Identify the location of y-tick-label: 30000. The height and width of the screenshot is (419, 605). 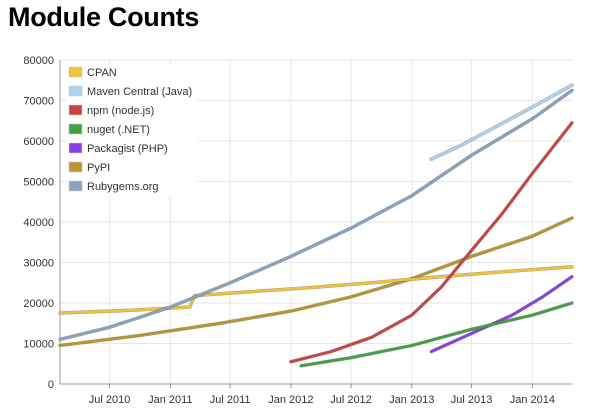
(38, 264).